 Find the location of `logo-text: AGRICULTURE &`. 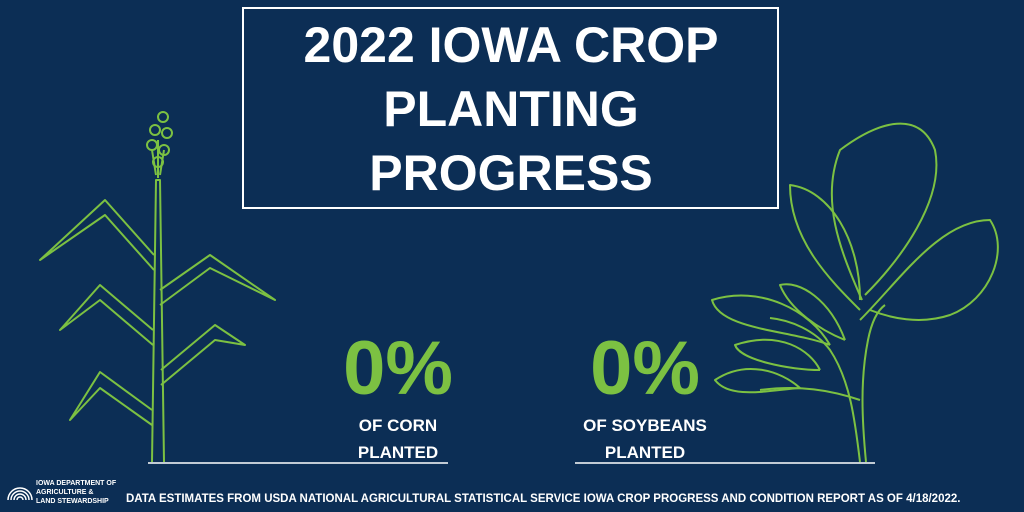

logo-text: AGRICULTURE & is located at coordinates (64, 492).